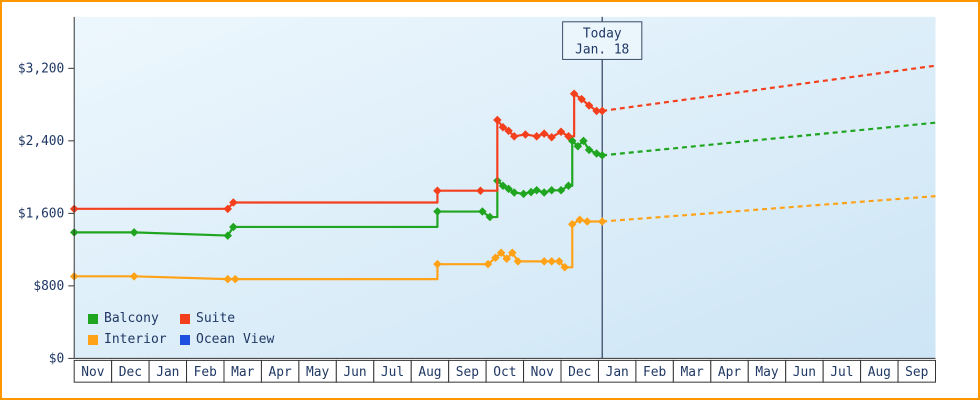 This screenshot has height=400, width=980. What do you see at coordinates (185, 339) in the screenshot?
I see `ocean-view-swatch-icon` at bounding box center [185, 339].